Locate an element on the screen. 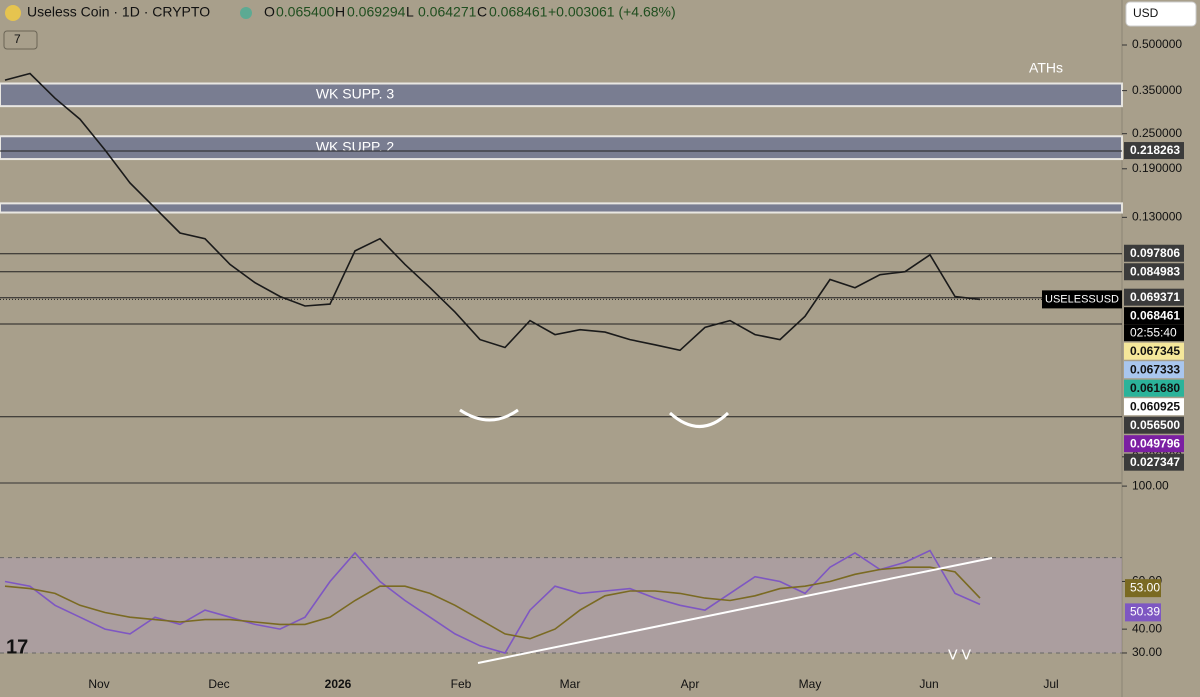  x-tick-label: Jun is located at coordinates (928, 684).